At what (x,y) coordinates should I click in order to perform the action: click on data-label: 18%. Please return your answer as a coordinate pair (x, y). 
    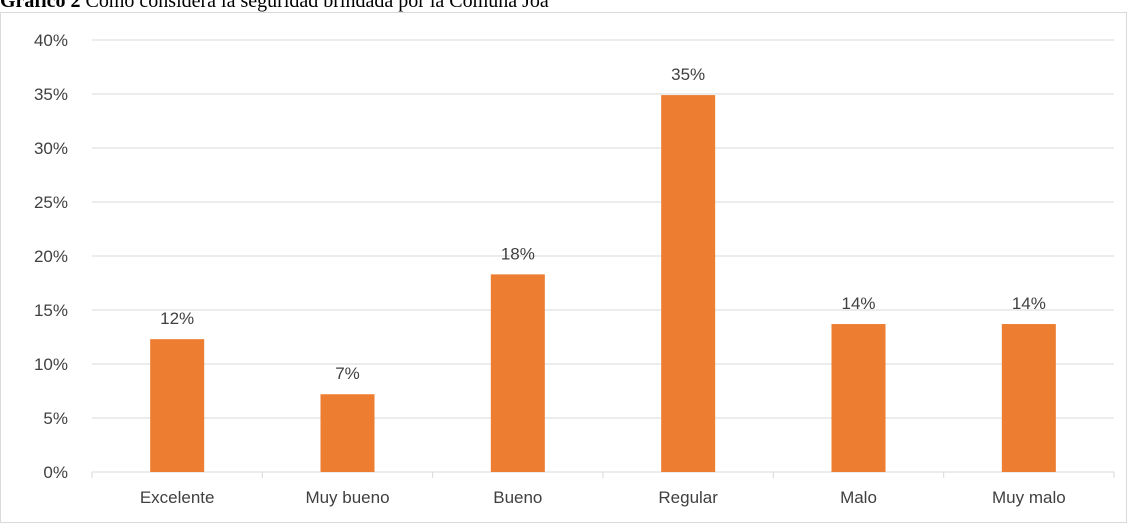
    Looking at the image, I should click on (518, 253).